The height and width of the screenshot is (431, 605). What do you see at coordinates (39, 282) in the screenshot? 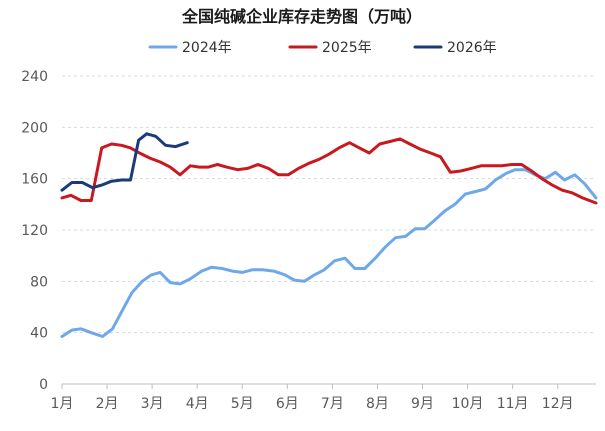
I see `y-tick-label: 80` at bounding box center [39, 282].